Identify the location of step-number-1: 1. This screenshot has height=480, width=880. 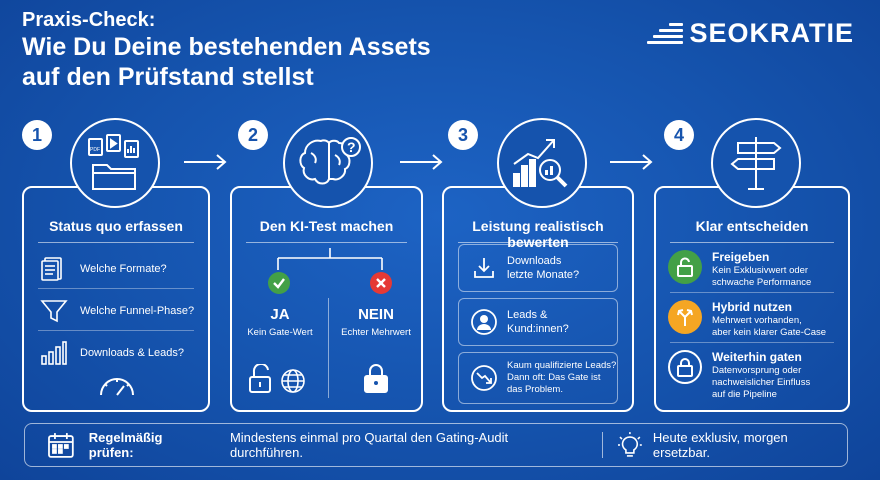
(37, 135).